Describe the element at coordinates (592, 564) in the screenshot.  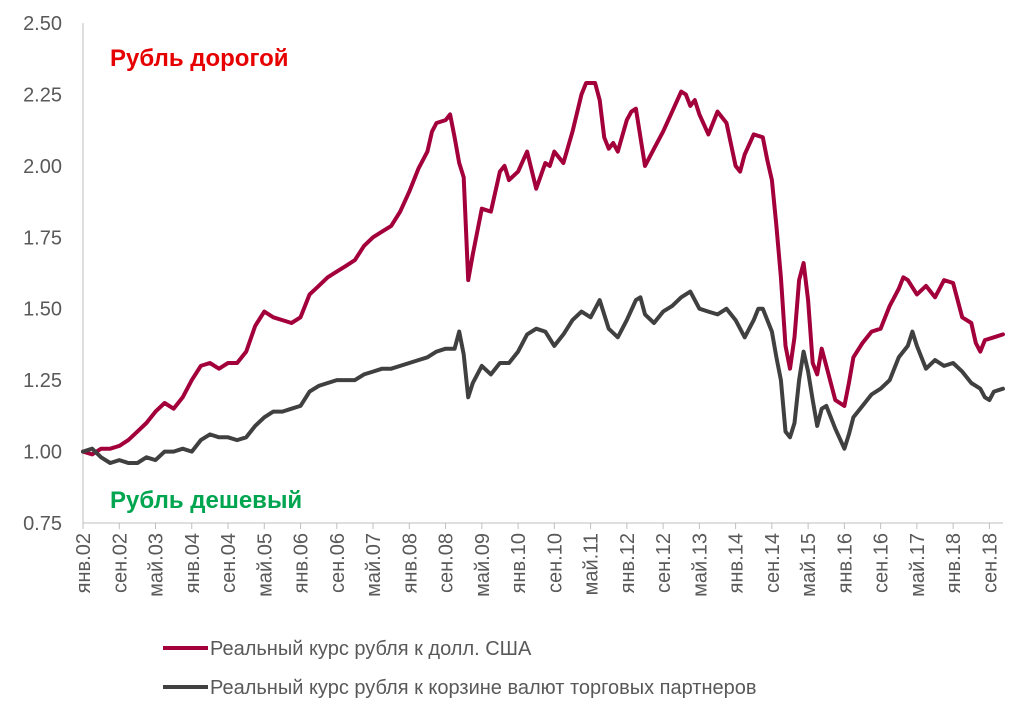
I see `x-tick-label: май.11` at that location.